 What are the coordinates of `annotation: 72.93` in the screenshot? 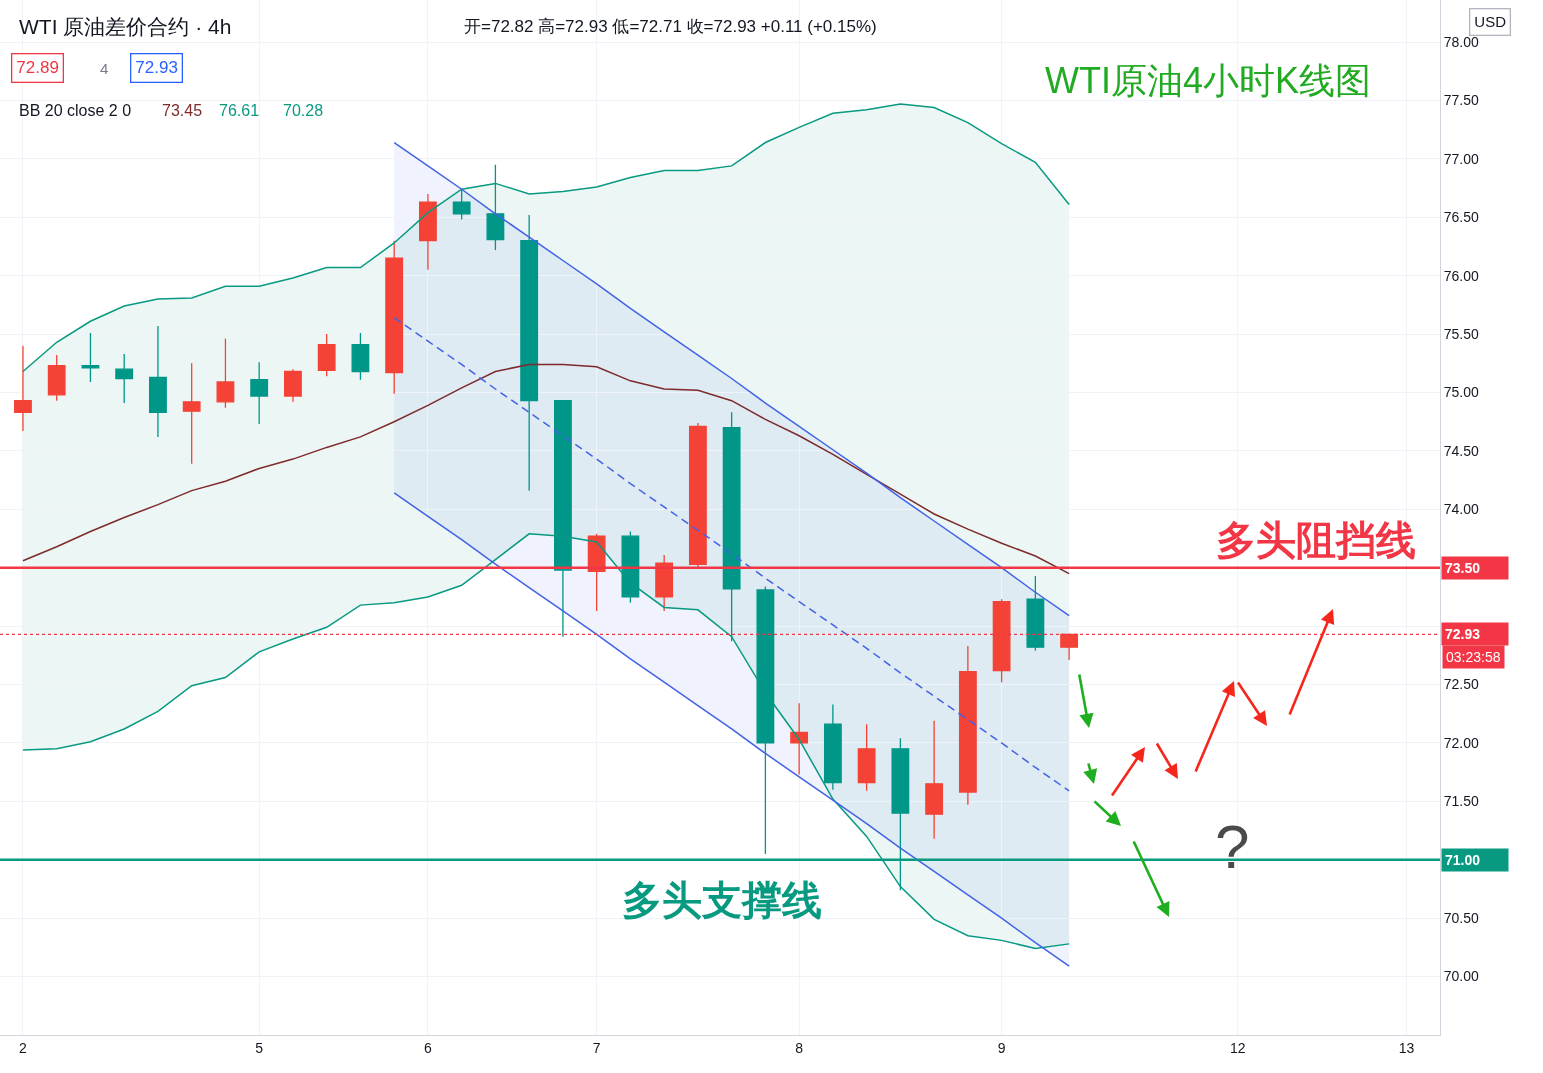 It's located at (156, 68).